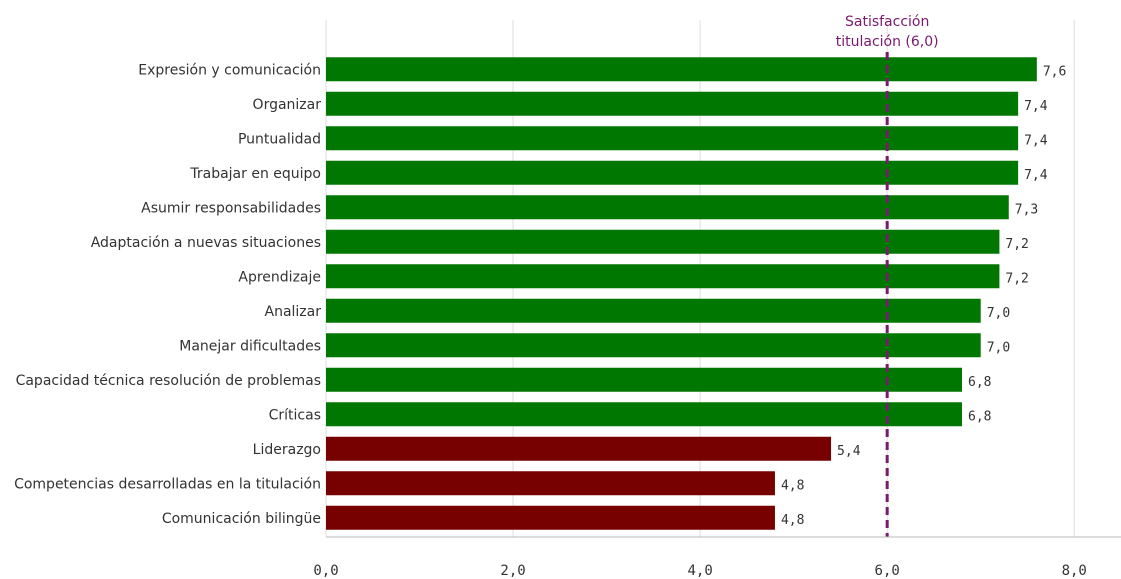  Describe the element at coordinates (717, 557) in the screenshot. I see `x-axis: 0,0 2,0 4,0 6,0 8,0` at that location.